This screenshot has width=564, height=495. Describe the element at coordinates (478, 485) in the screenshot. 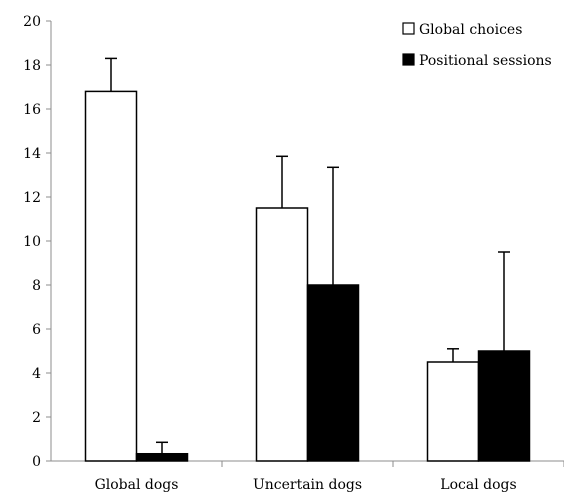

I see `x-category-label: Local dogs` at that location.